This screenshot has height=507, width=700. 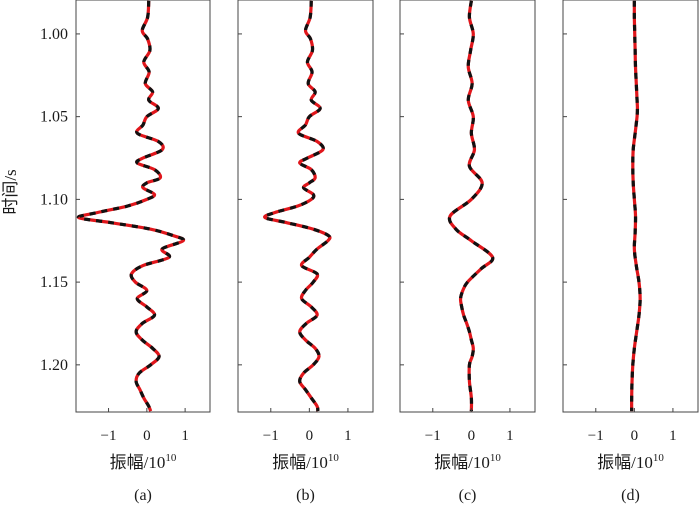 What do you see at coordinates (143, 495) in the screenshot?
I see `panel-label: (a)` at bounding box center [143, 495].